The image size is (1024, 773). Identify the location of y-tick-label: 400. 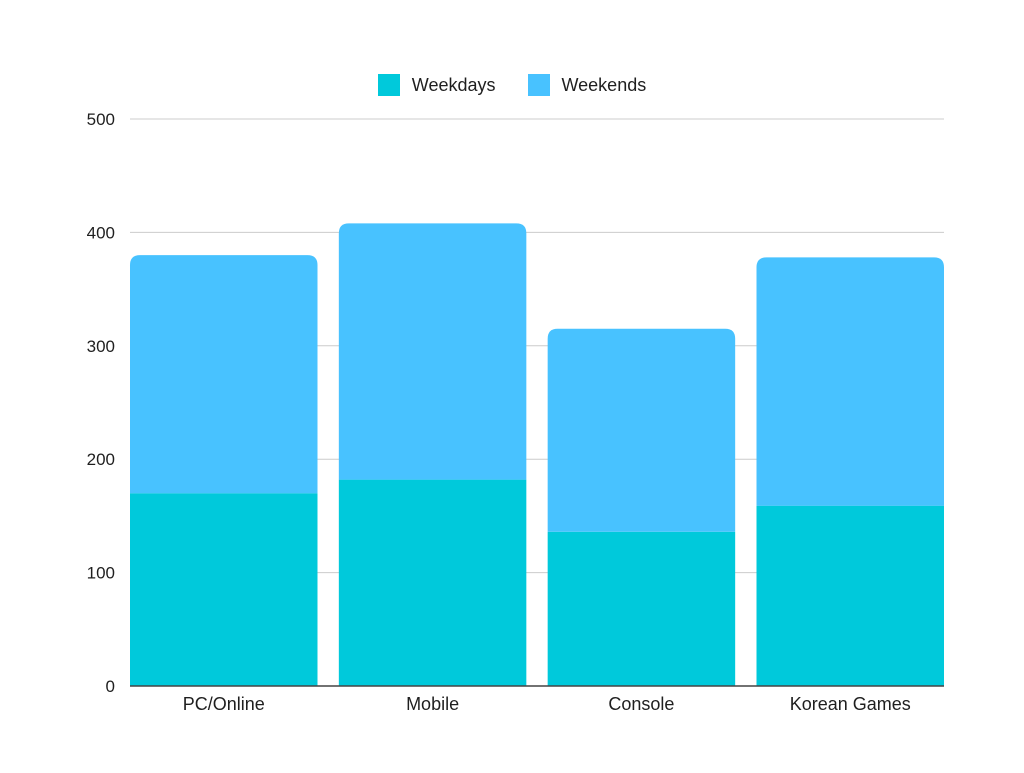
(101, 232).